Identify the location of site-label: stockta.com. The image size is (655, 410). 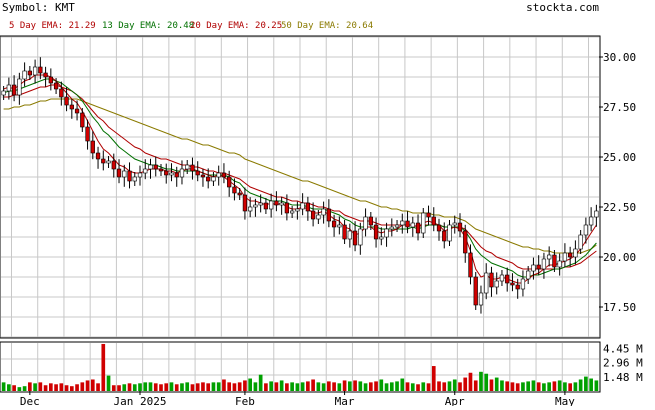
(562, 7).